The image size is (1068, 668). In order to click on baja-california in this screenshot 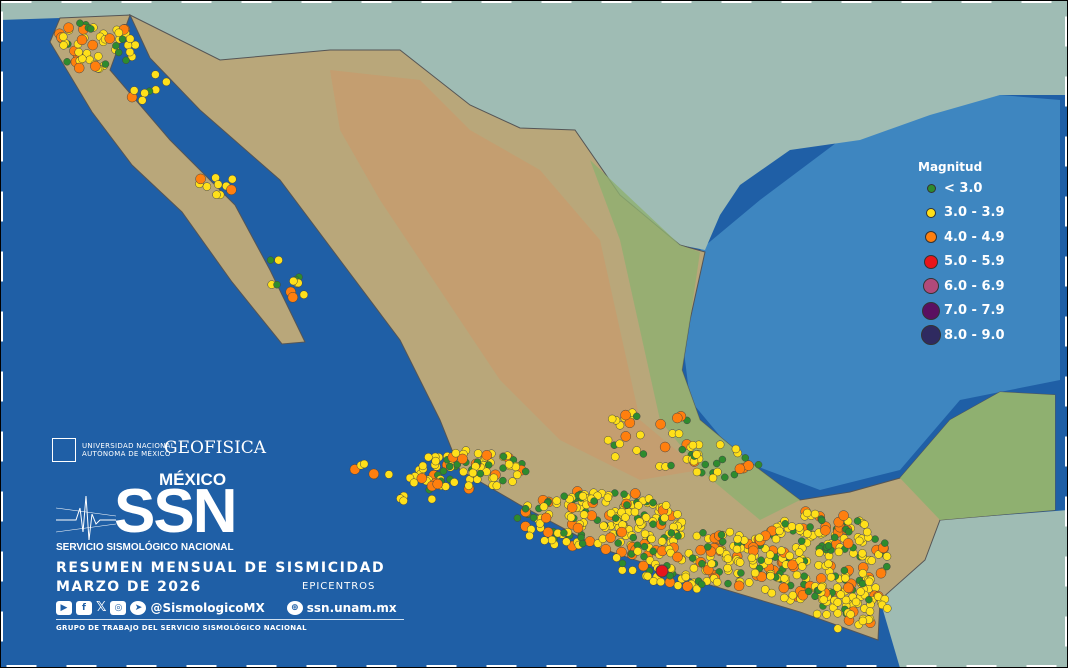, I will do `click(177, 179)`.